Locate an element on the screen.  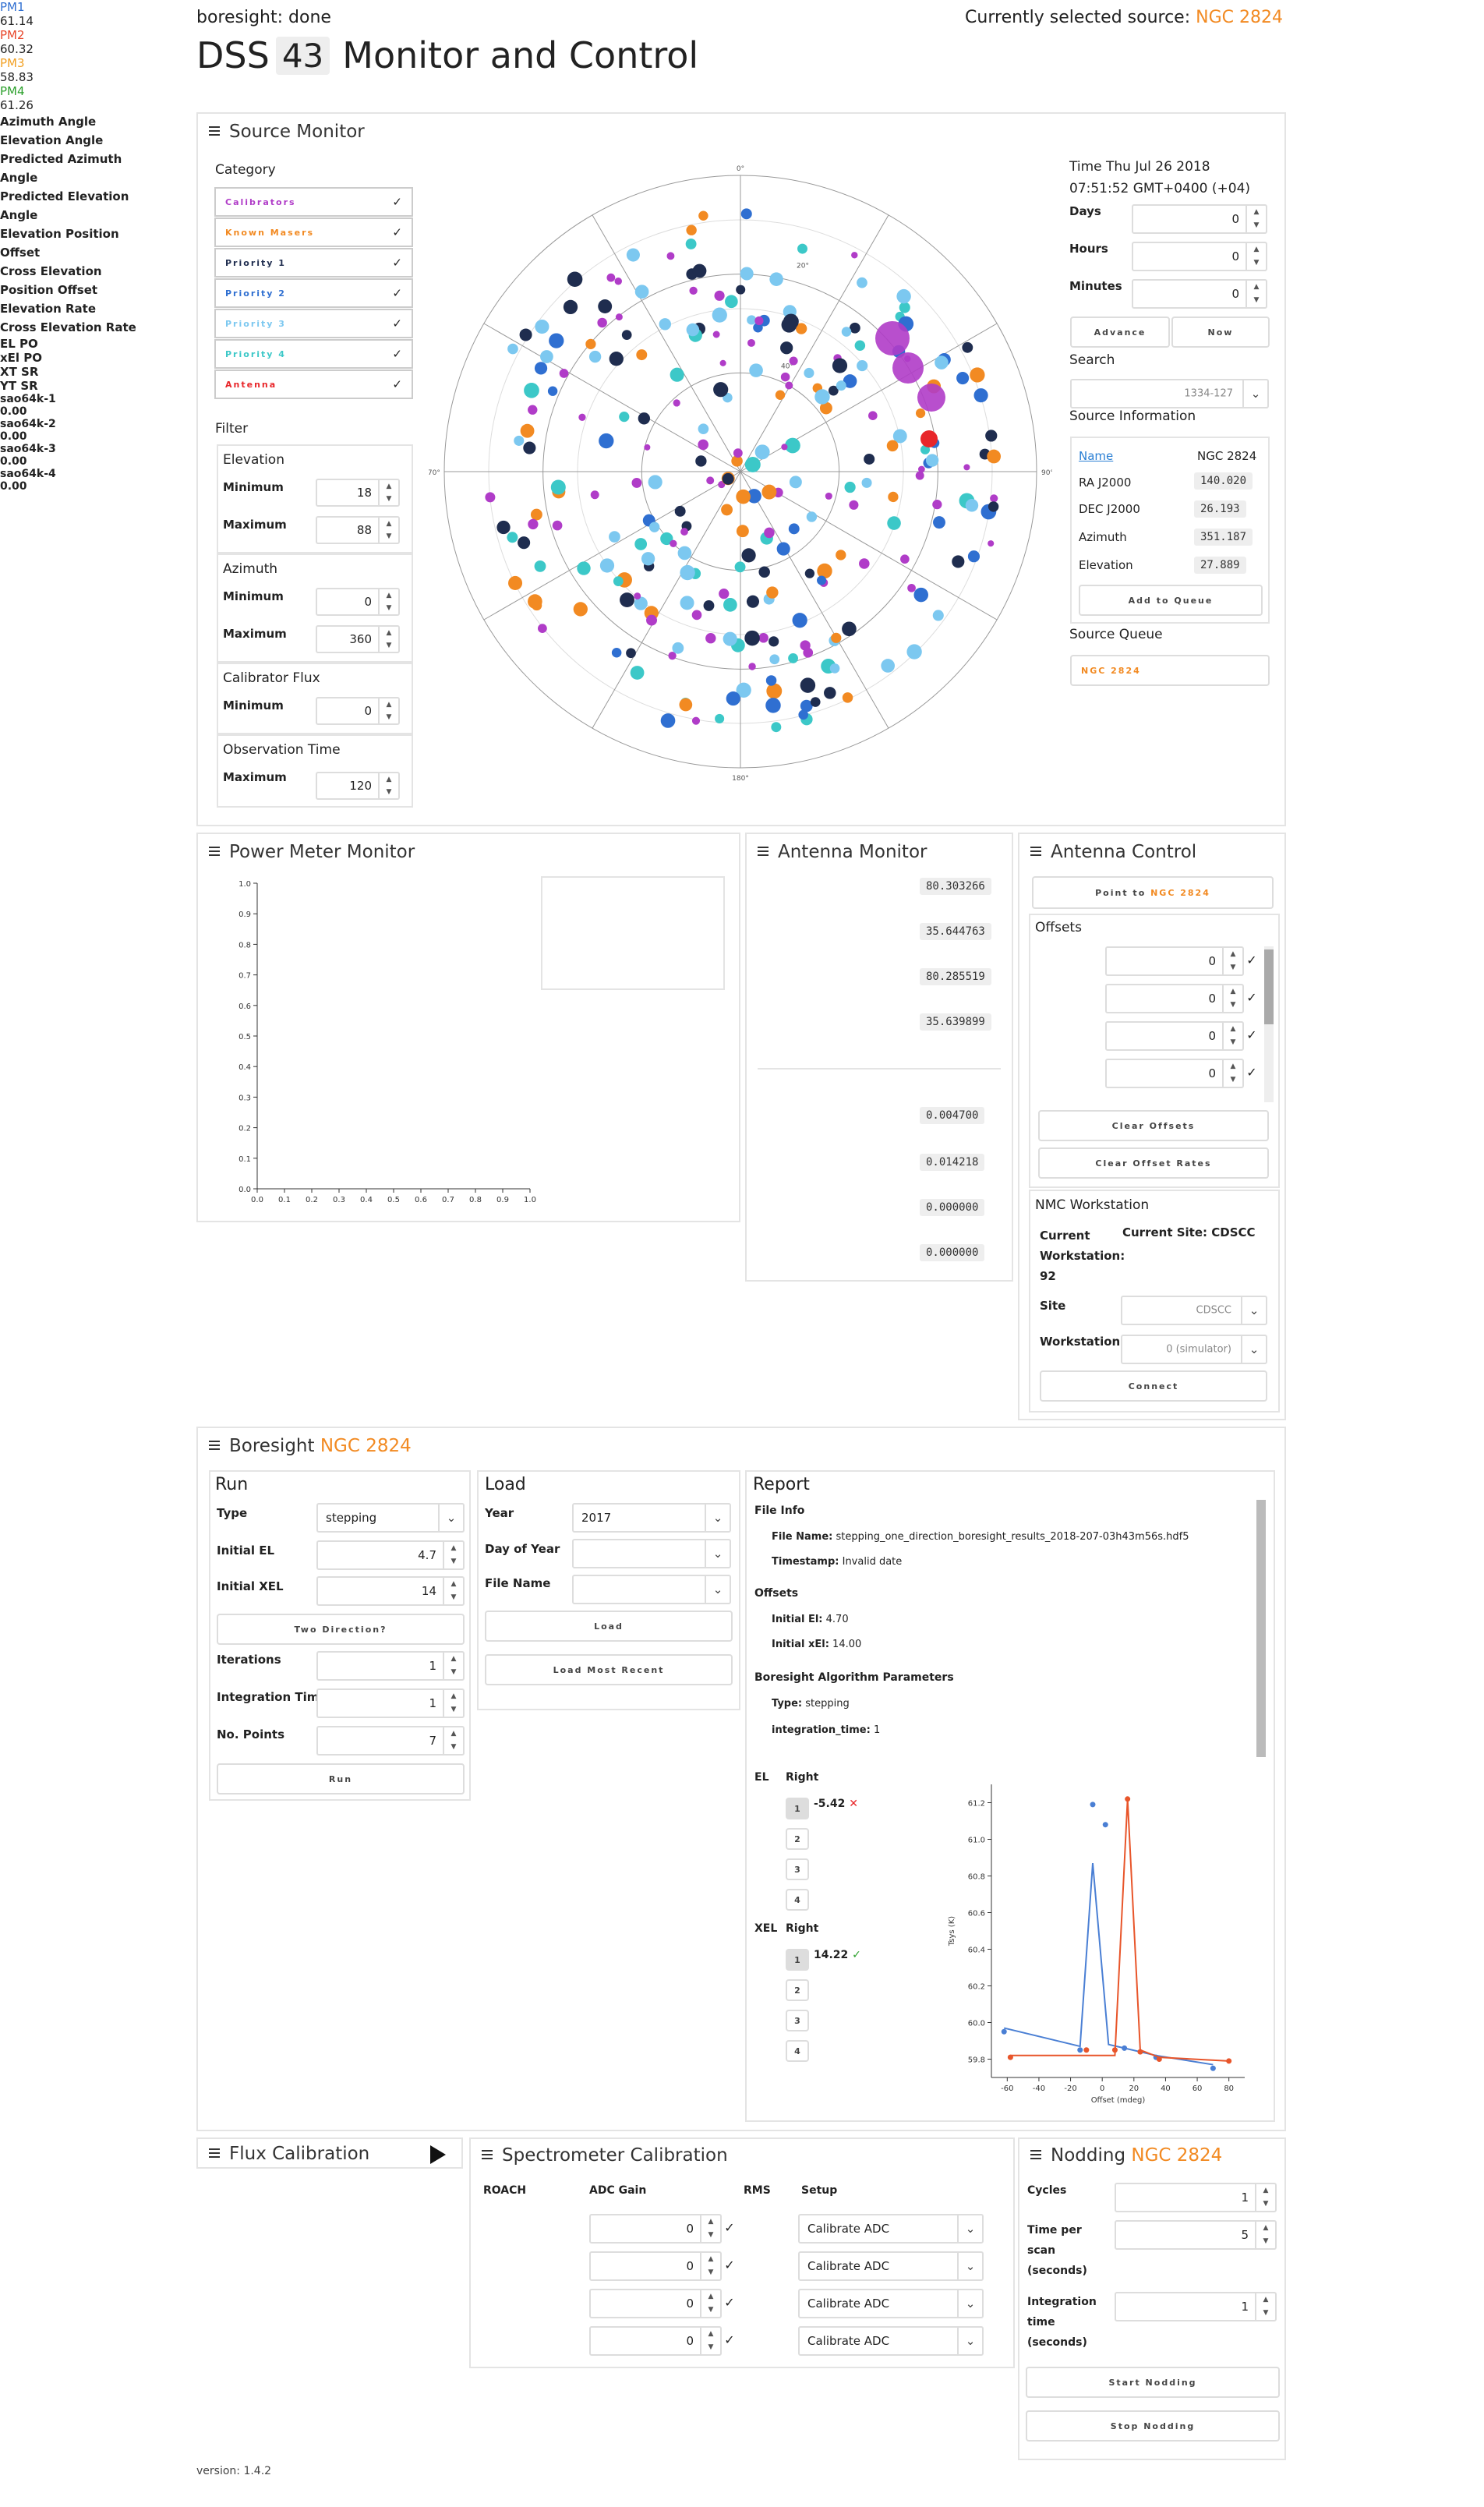
initial-xel-input: 14 ▲ ▼ is located at coordinates (390, 1591).